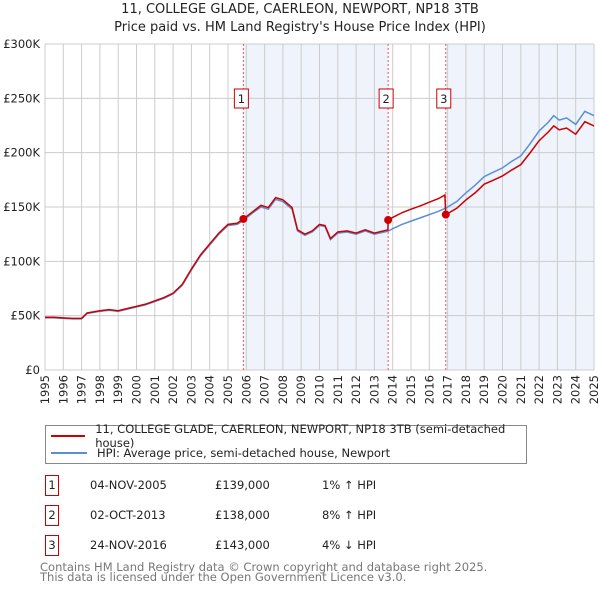 This screenshot has width=600, height=590. I want to click on y-tick-label: £0, so click(32, 370).